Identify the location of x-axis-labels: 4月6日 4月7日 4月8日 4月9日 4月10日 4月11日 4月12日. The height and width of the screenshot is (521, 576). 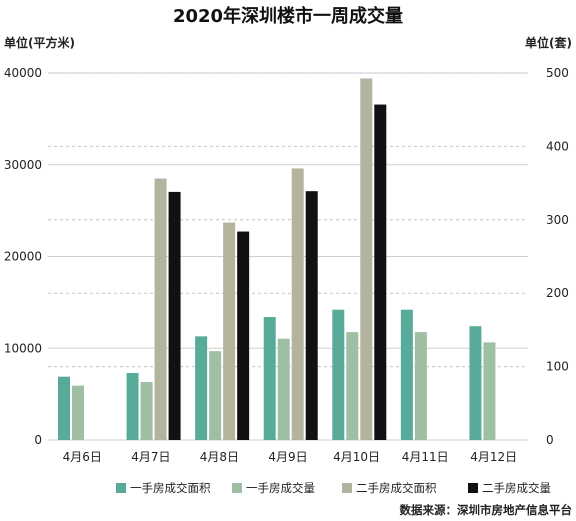
(290, 457).